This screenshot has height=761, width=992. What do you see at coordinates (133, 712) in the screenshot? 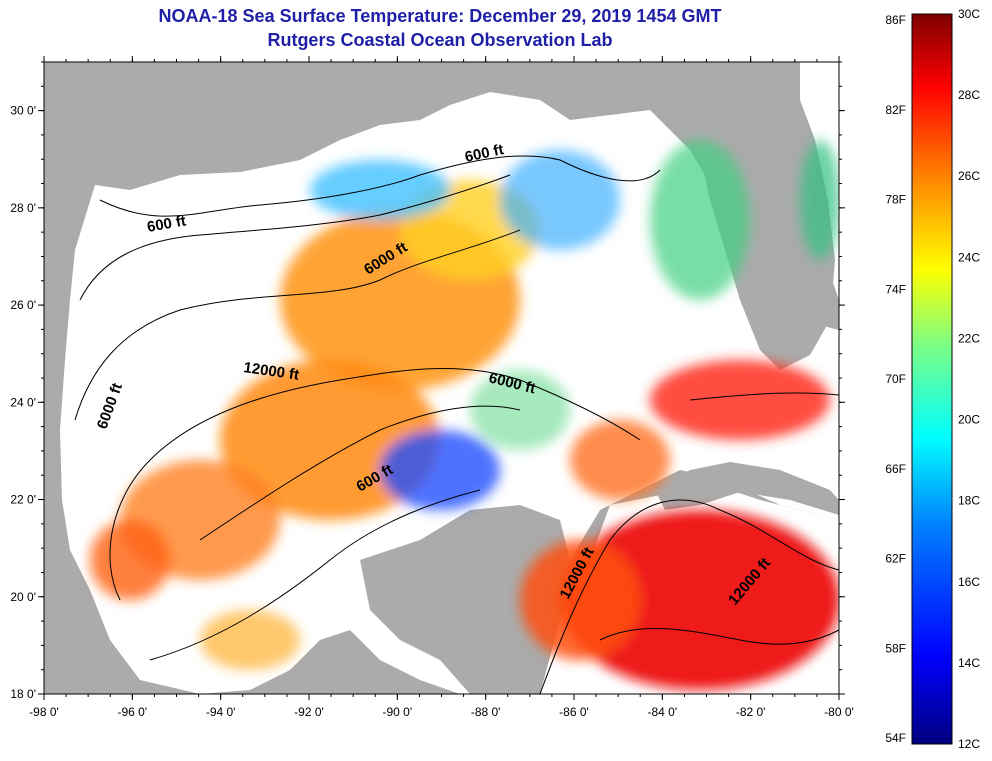
I see `lon-tick-label: -96 0'` at bounding box center [133, 712].